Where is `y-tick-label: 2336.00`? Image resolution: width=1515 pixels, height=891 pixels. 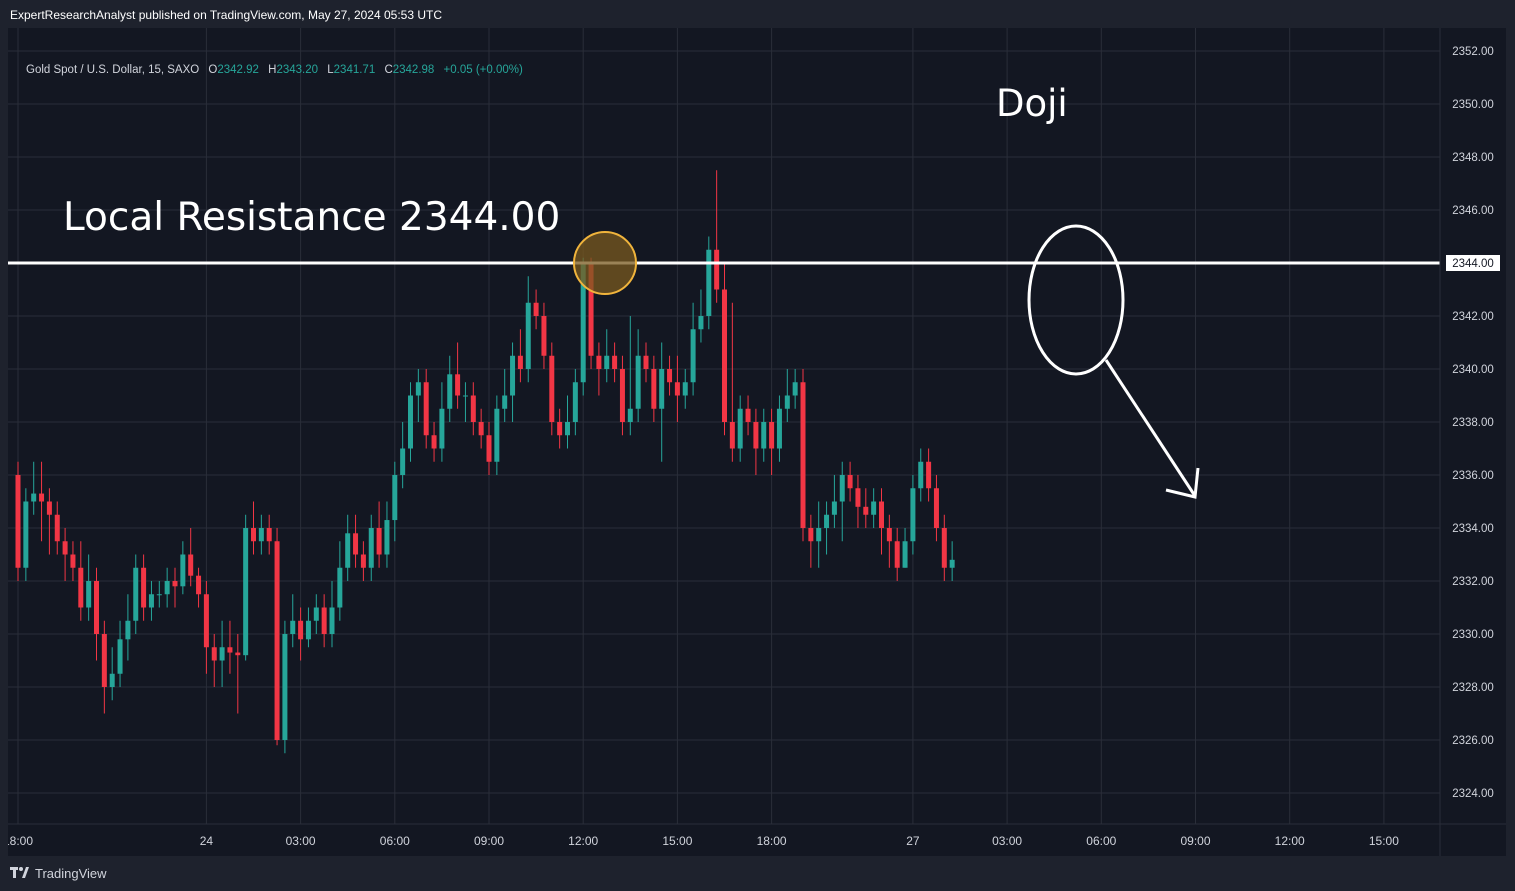 y-tick-label: 2336.00 is located at coordinates (1473, 476).